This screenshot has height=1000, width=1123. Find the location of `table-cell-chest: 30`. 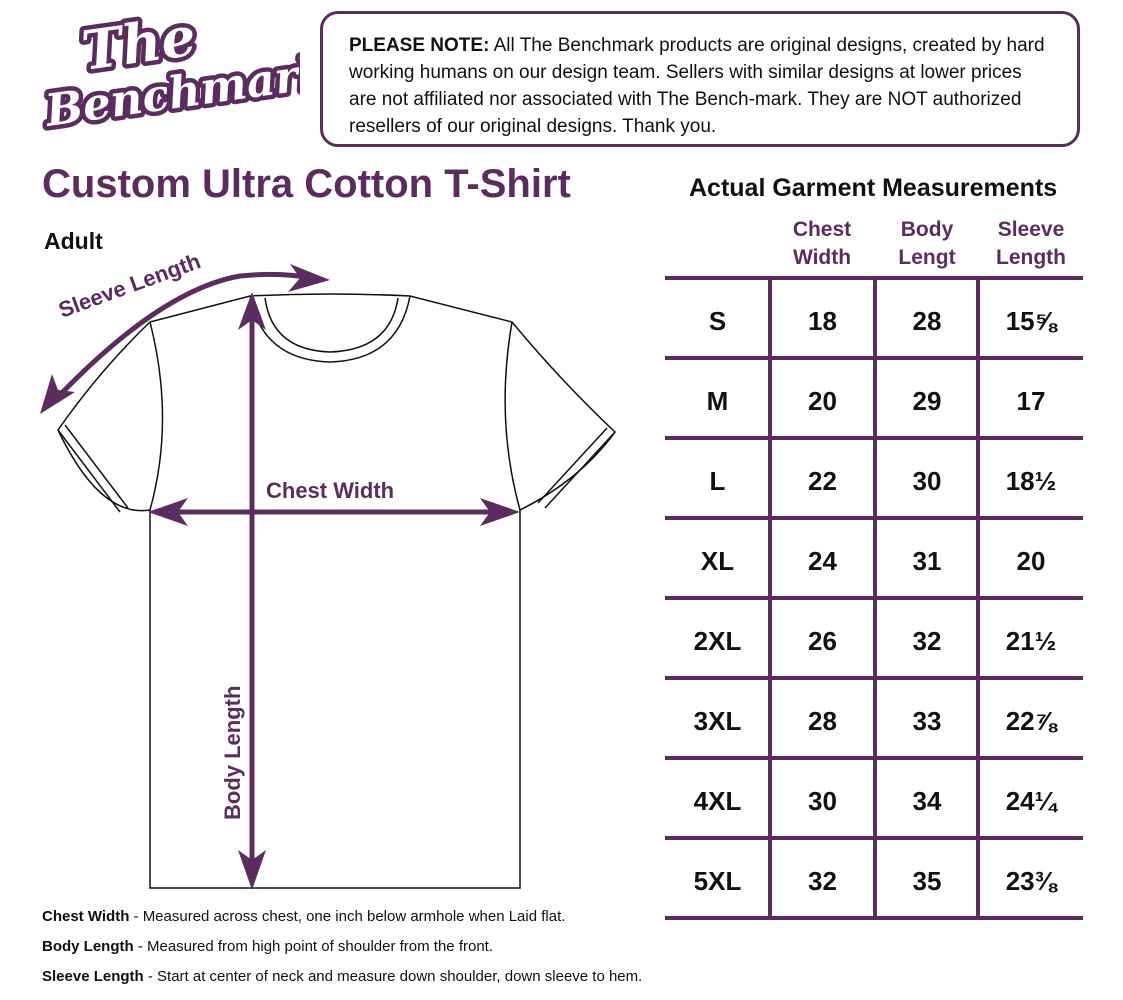

table-cell-chest: 30 is located at coordinates (822, 801).